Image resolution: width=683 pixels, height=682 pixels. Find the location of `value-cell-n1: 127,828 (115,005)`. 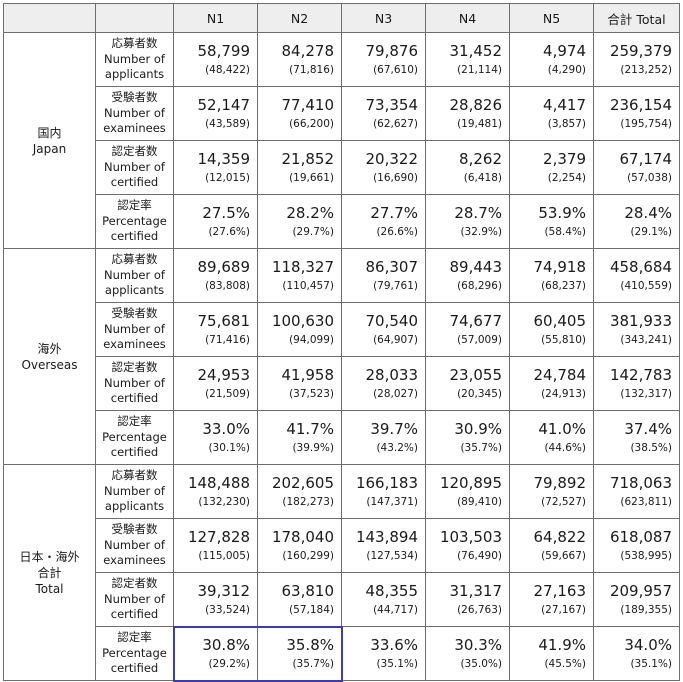

value-cell-n1: 127,828 (115,005) is located at coordinates (215, 545).